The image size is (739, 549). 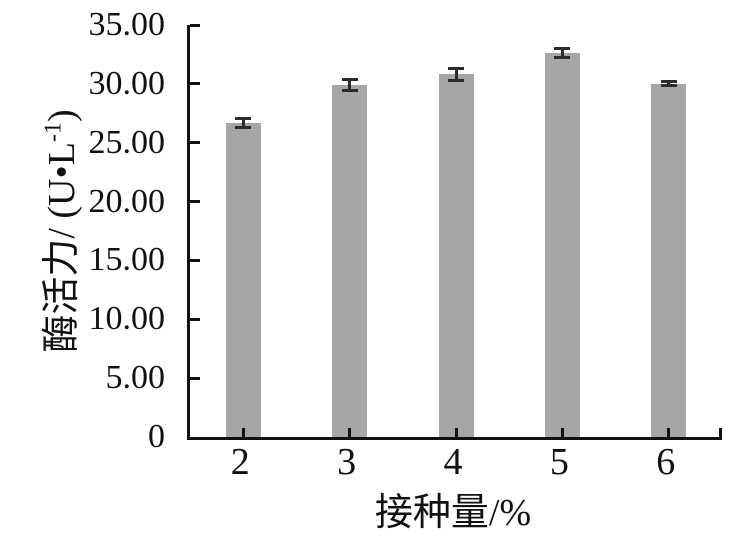 What do you see at coordinates (127, 83) in the screenshot?
I see `y-tick-label: 30.00` at bounding box center [127, 83].